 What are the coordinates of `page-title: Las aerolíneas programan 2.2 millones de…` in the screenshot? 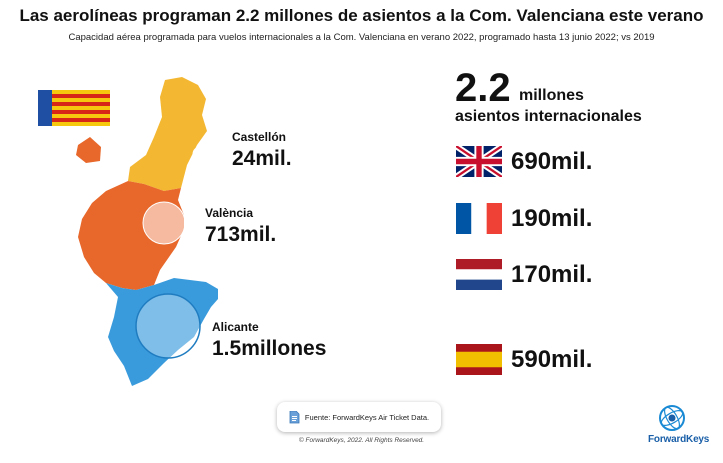 It's located at (361, 15).